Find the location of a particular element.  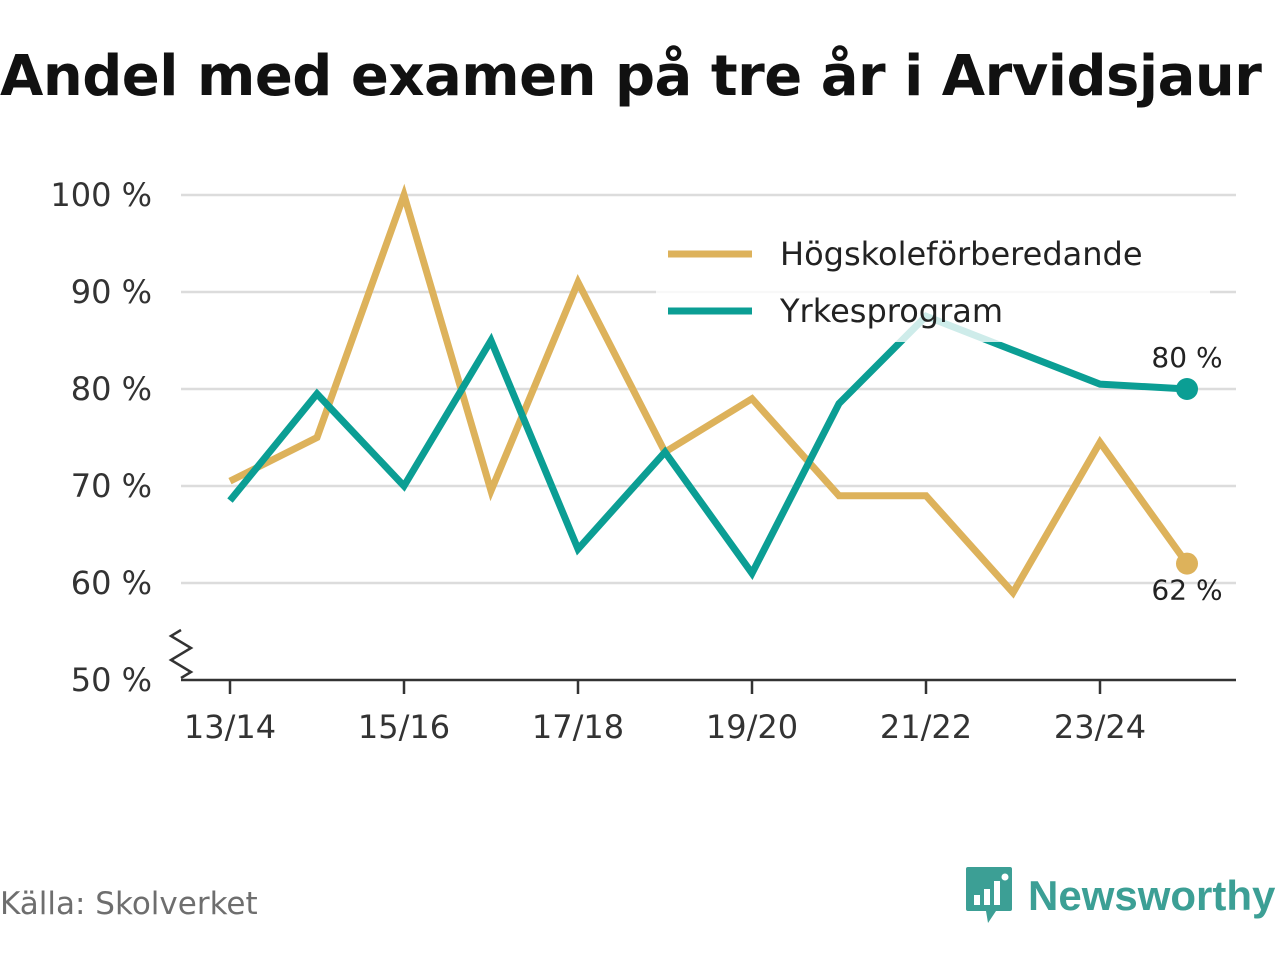

y-axis-ticks: 50 % 60 % 70 % 80 % 90 % 100 % is located at coordinates (101, 437).